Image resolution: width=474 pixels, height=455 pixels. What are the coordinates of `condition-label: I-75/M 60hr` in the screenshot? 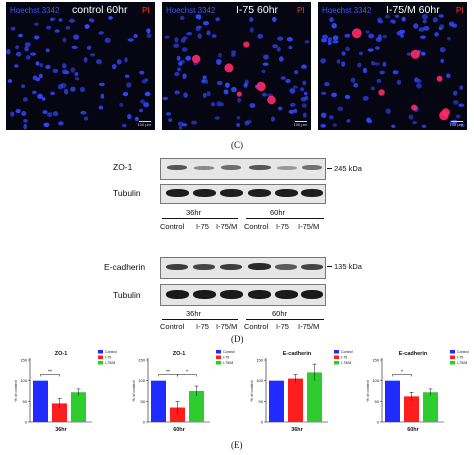 It's located at (413, 10).